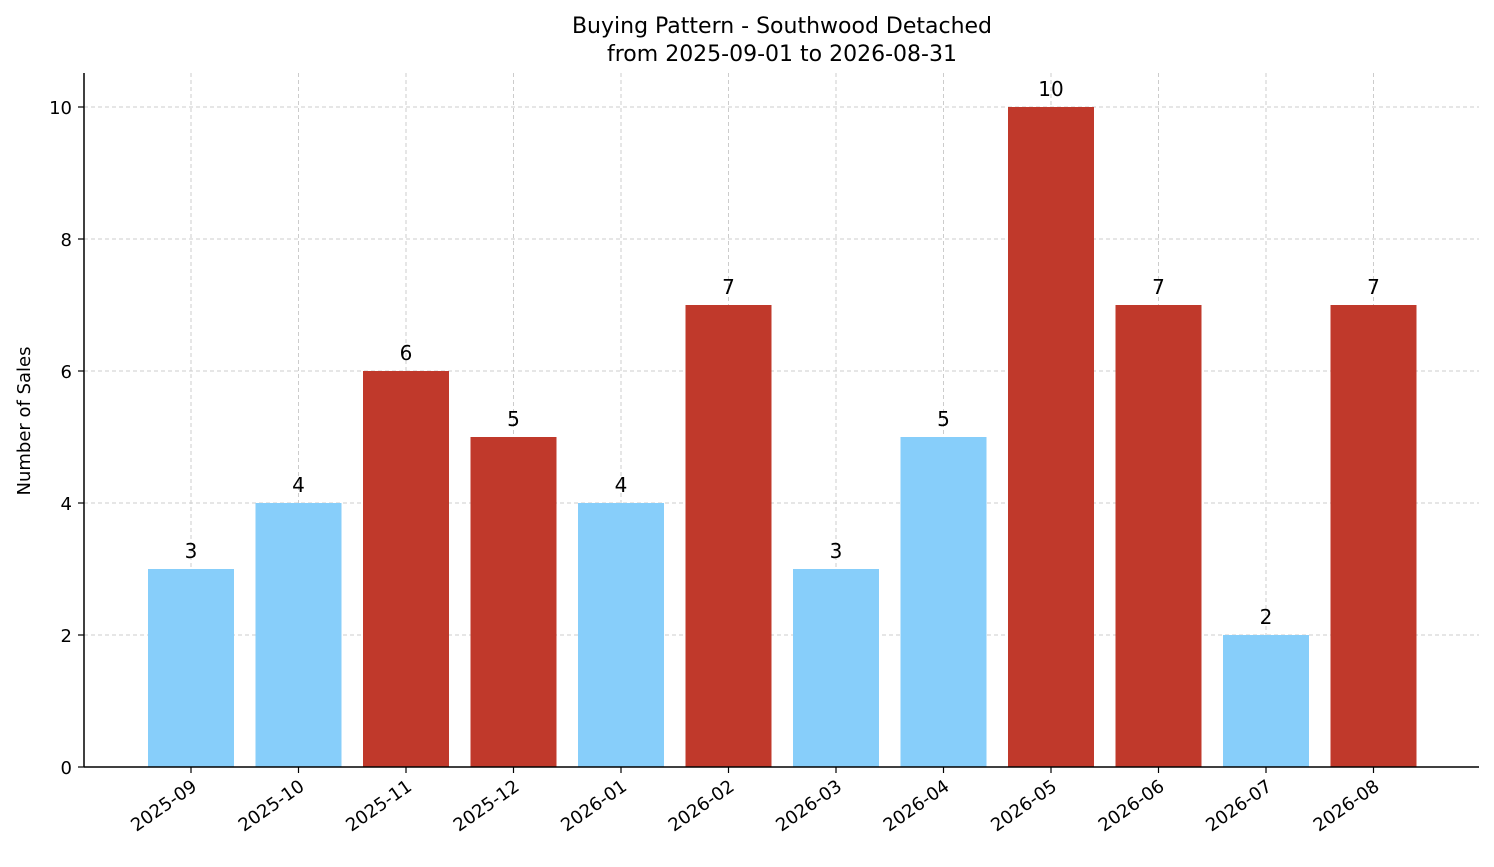 The width and height of the screenshot is (1494, 867). I want to click on y-tick-label: 2, so click(66, 636).